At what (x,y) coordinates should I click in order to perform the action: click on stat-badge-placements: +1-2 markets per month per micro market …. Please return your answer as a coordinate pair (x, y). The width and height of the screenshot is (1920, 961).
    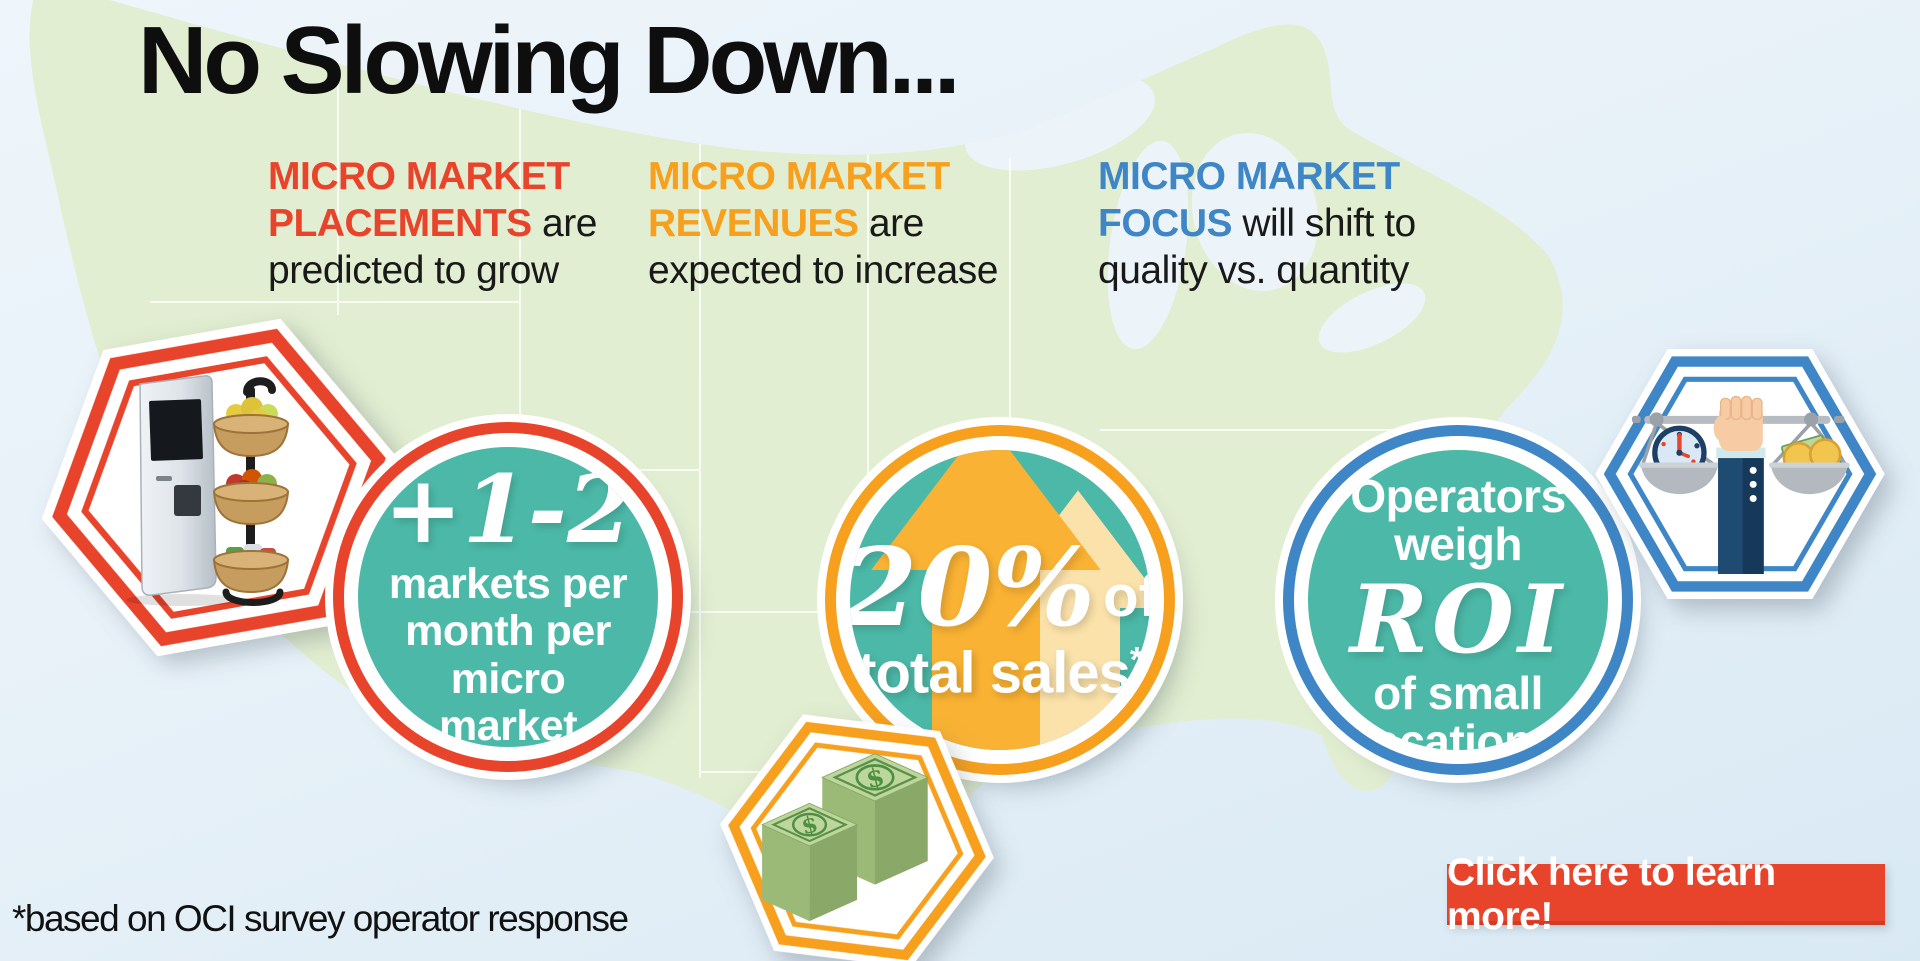
    Looking at the image, I should click on (508, 597).